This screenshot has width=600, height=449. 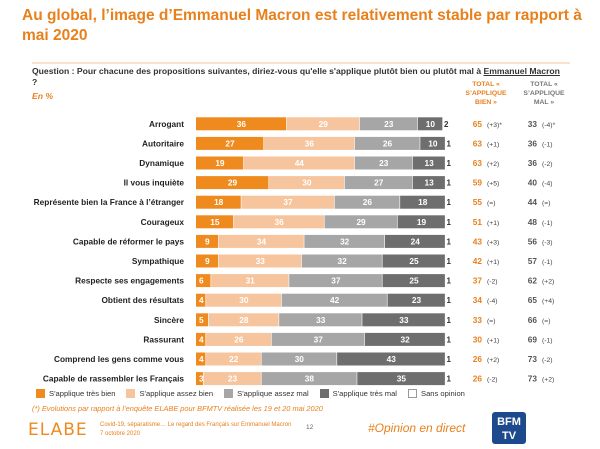 I want to click on bfmtv-logo: BFM TV, so click(x=509, y=428).